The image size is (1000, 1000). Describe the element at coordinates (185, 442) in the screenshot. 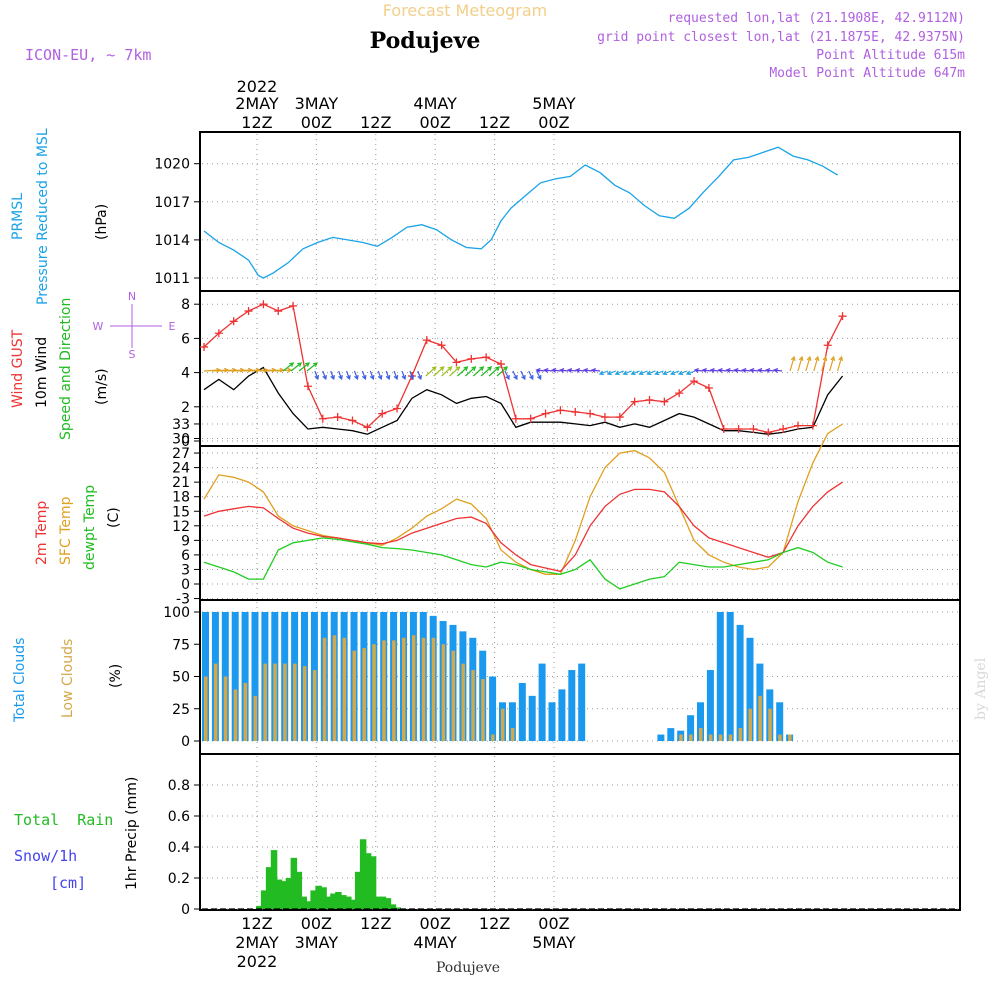

I see `wind-tick-label-0: 0` at that location.